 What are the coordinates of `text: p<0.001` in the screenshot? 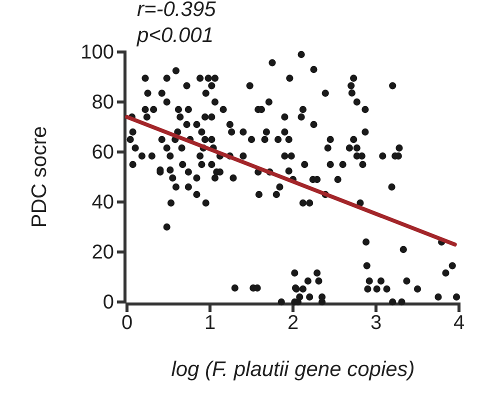 It's located at (175, 35).